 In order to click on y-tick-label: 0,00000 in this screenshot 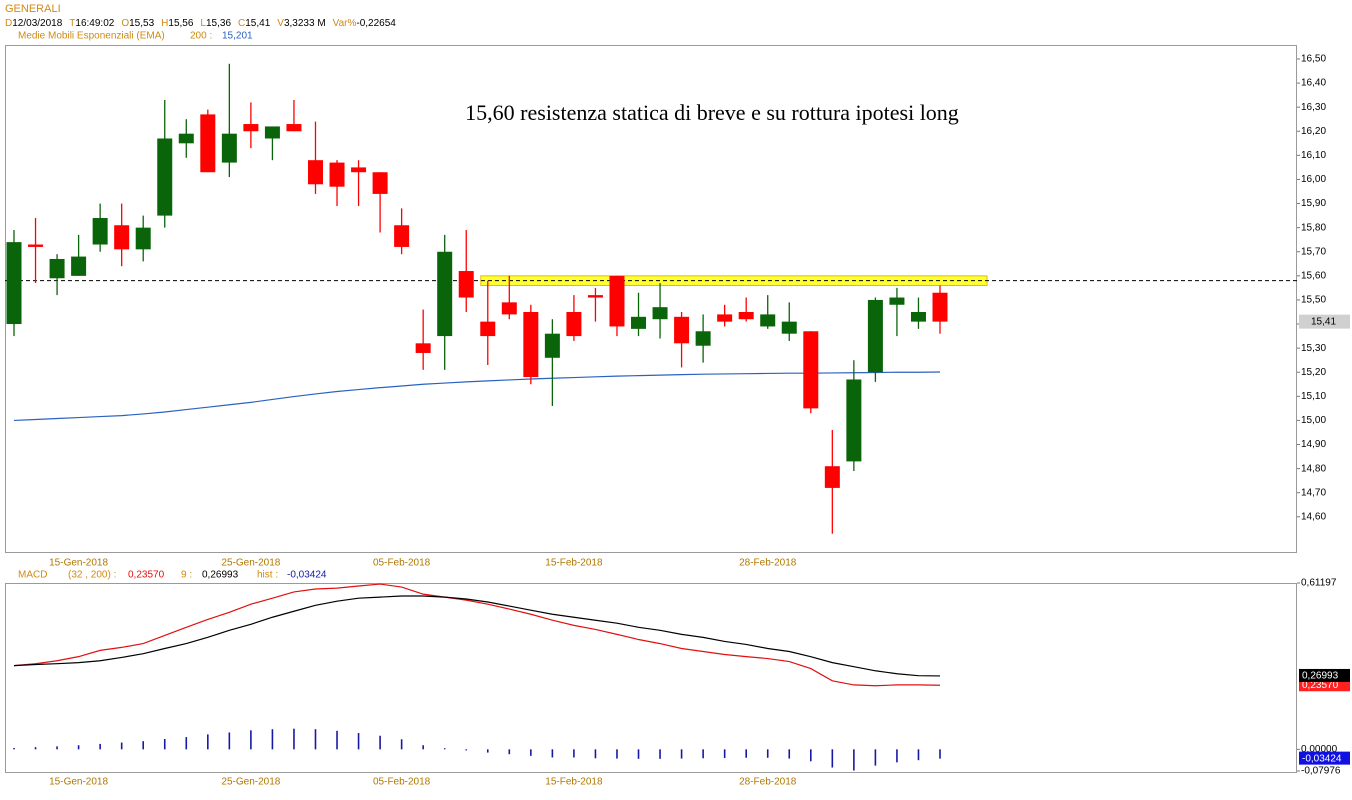, I will do `click(1319, 749)`.